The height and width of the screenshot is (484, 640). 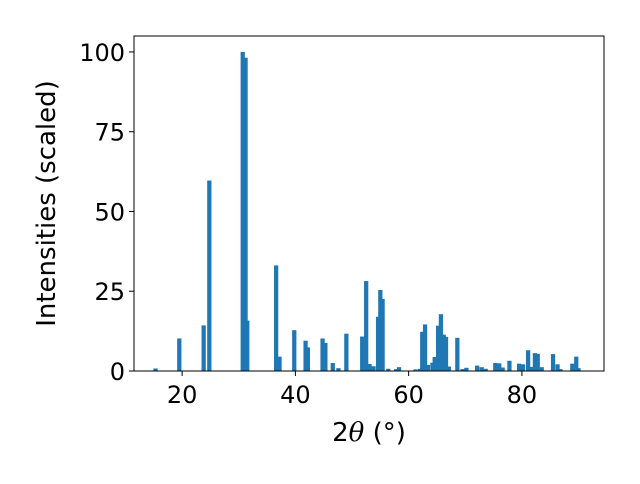 I want to click on x-tick-label: 60, so click(x=408, y=395).